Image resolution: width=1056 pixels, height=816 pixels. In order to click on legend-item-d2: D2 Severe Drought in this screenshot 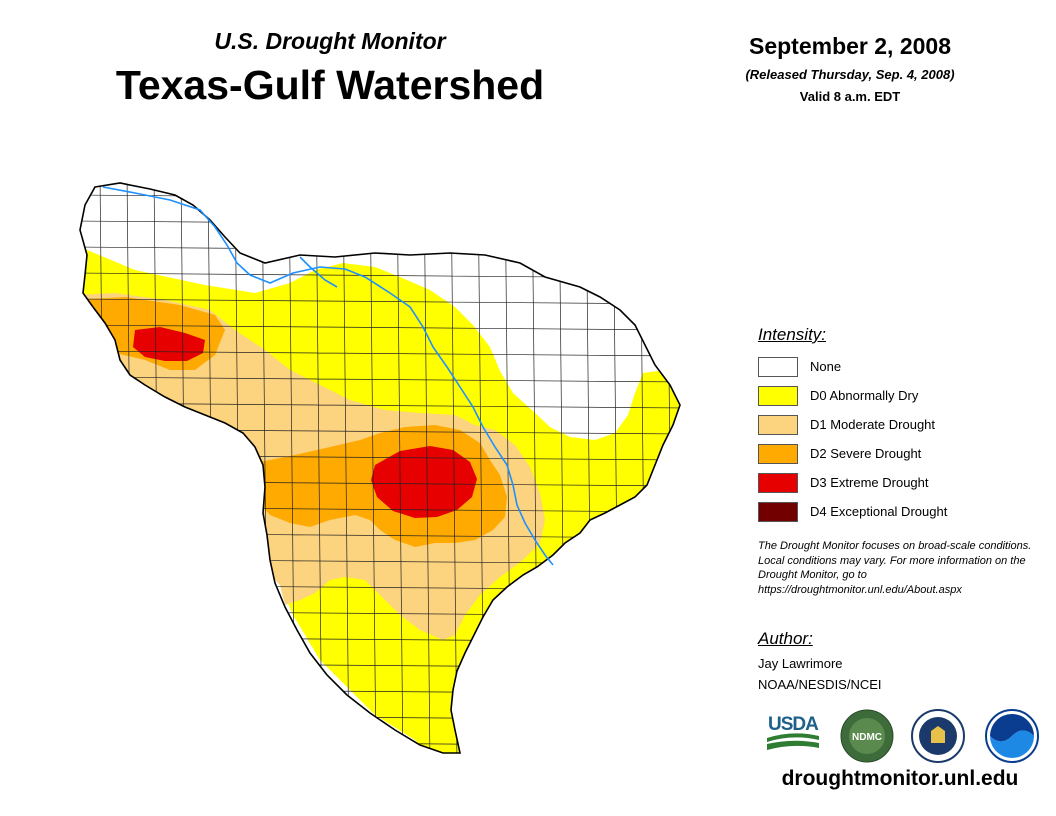, I will do `click(852, 453)`.